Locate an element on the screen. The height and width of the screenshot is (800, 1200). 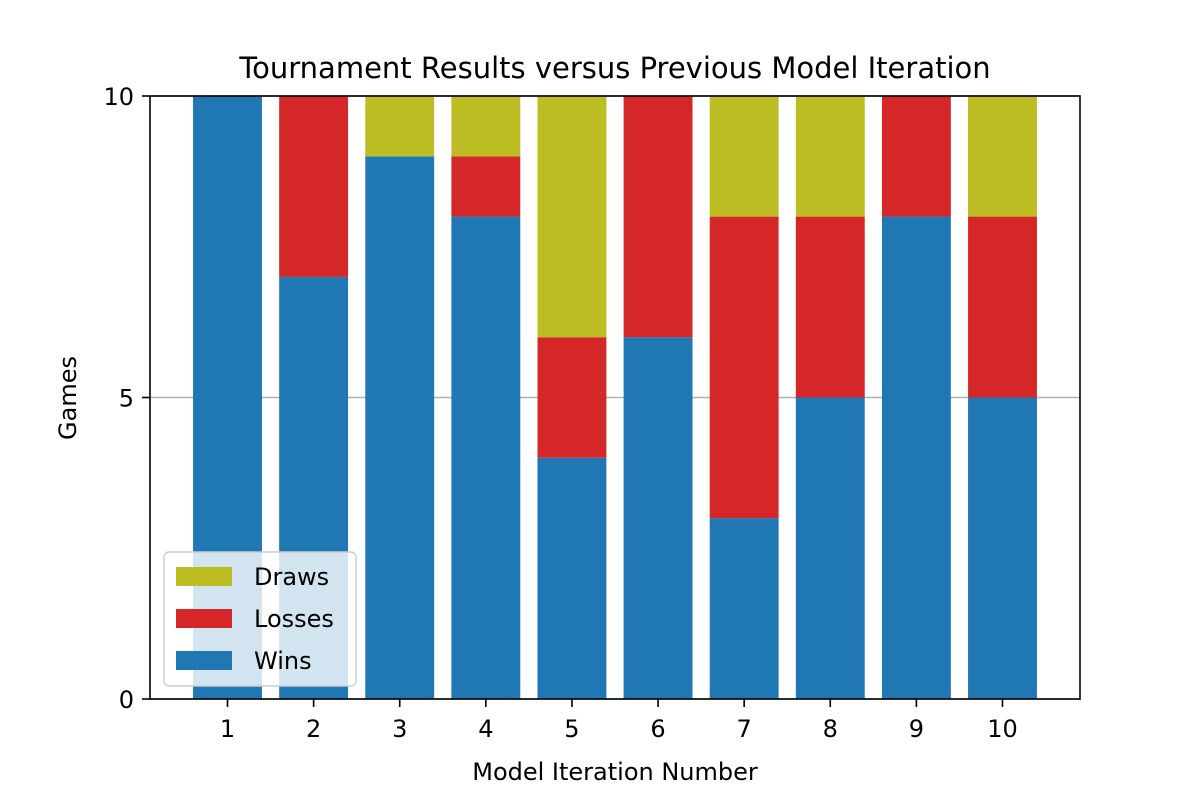
legend: Draws Losses Wins is located at coordinates (260, 619).